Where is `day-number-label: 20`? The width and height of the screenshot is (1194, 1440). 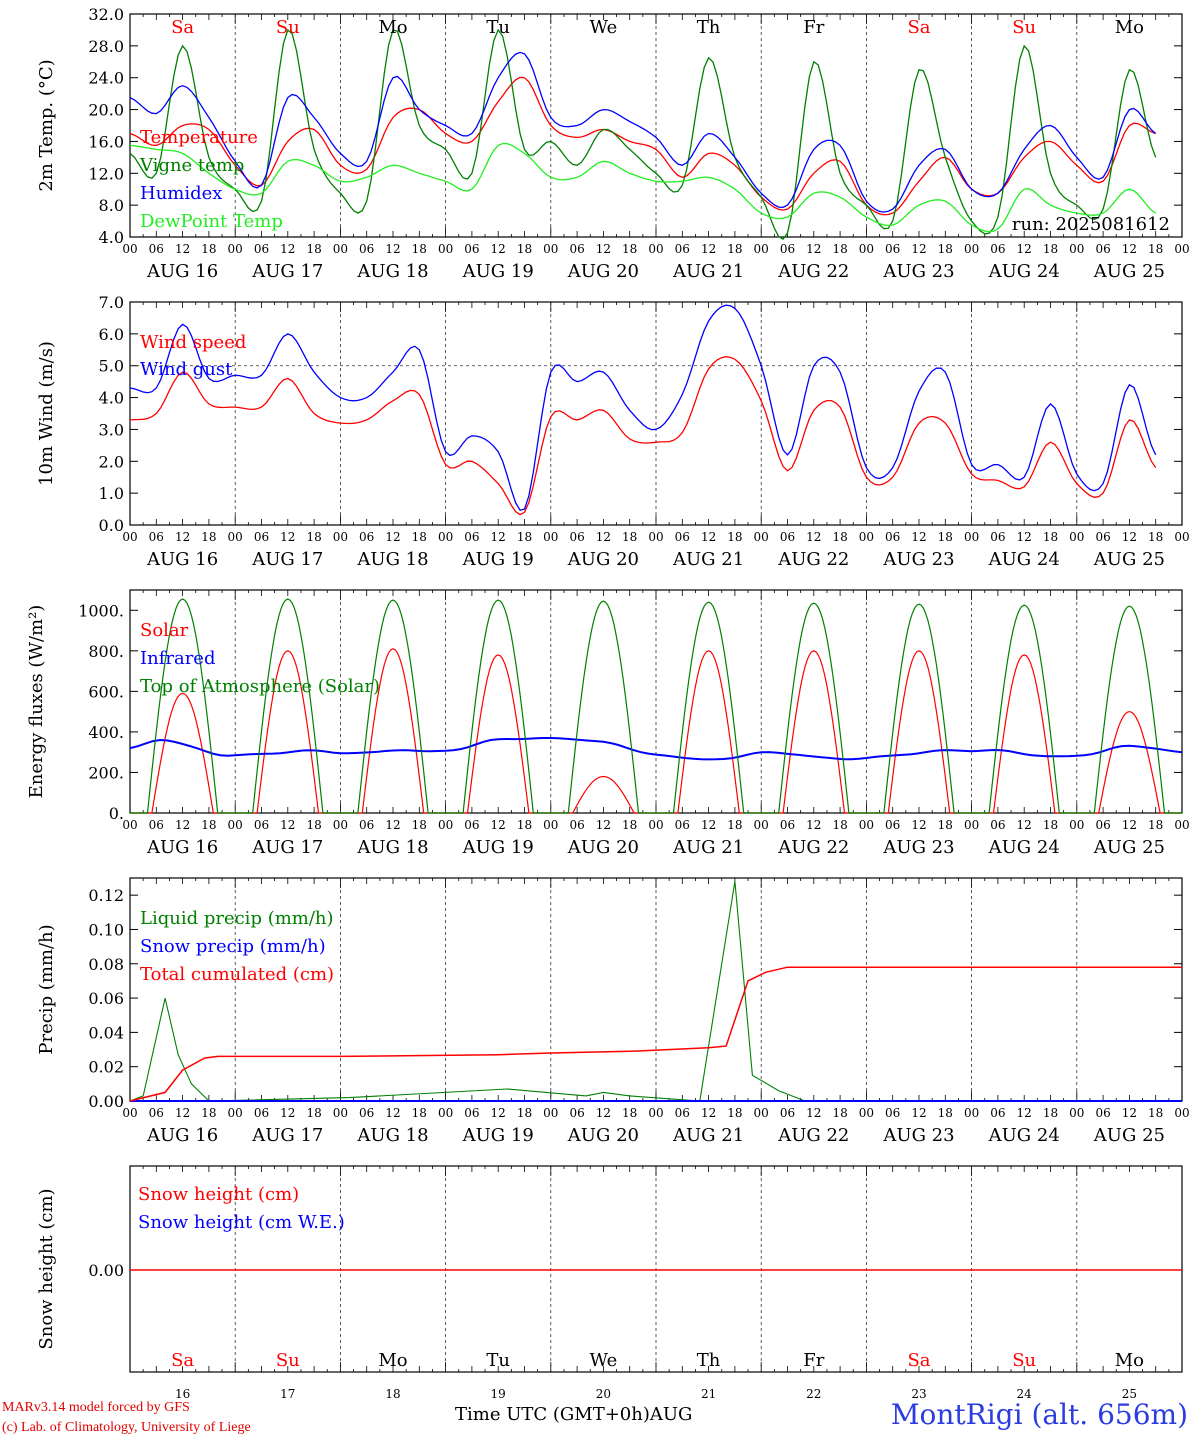 day-number-label: 20 is located at coordinates (603, 1394).